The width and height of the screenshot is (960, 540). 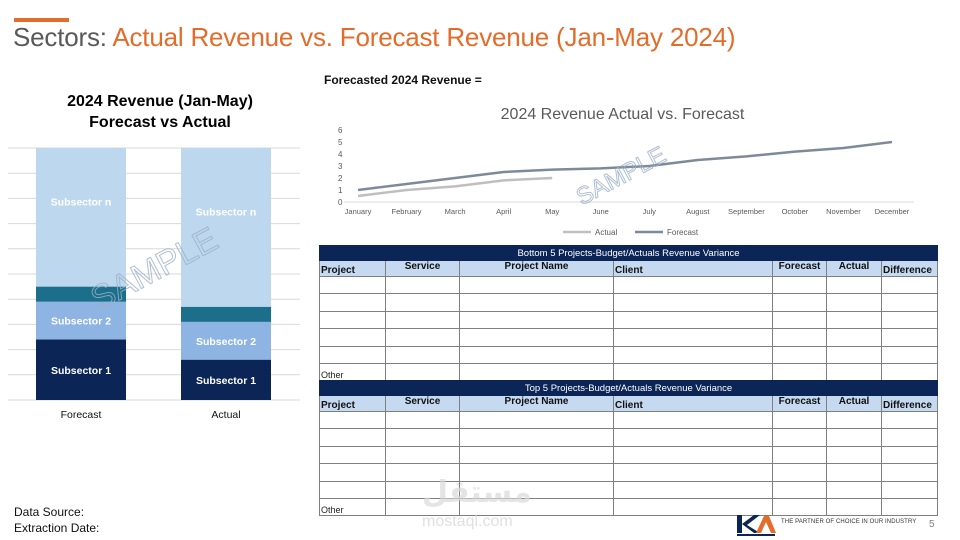 I want to click on line-y-tick: 6, so click(x=340, y=130).